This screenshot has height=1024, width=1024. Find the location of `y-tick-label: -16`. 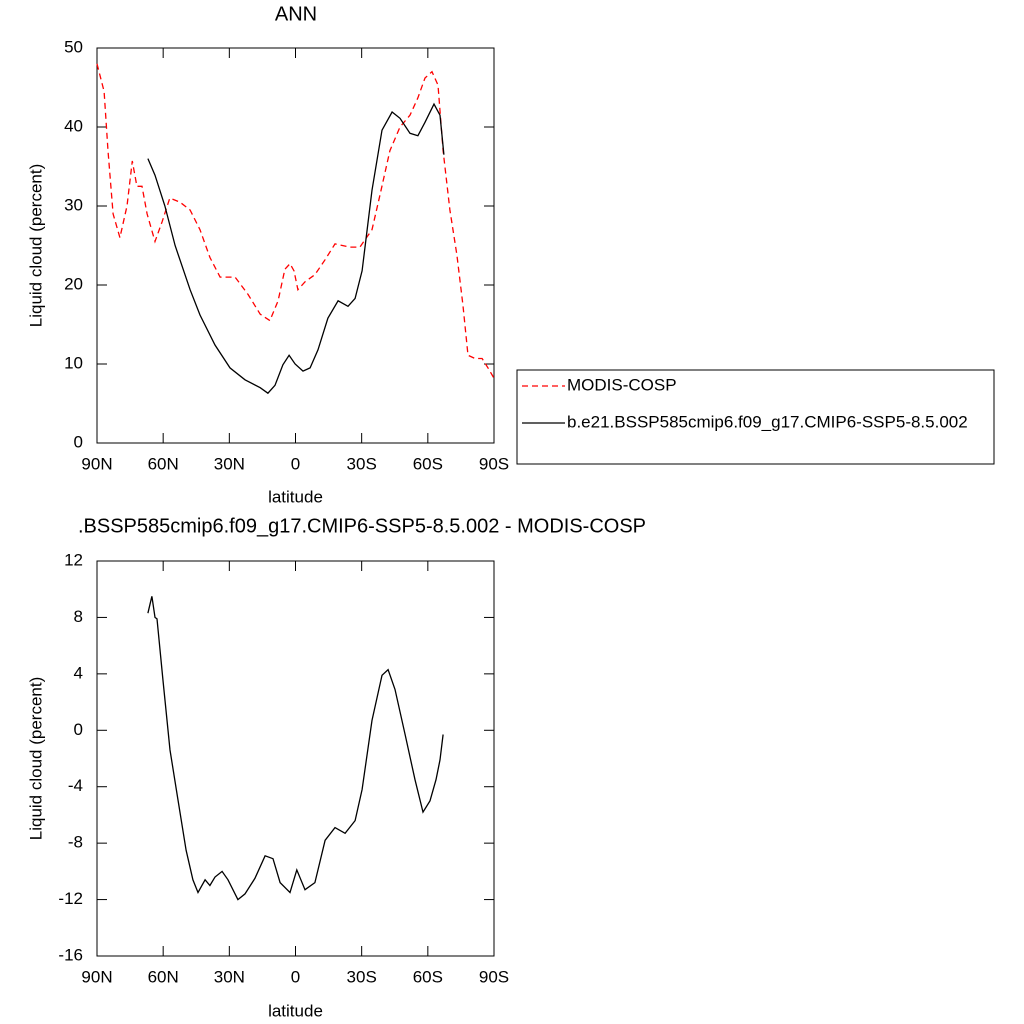

y-tick-label: -16 is located at coordinates (70, 954).